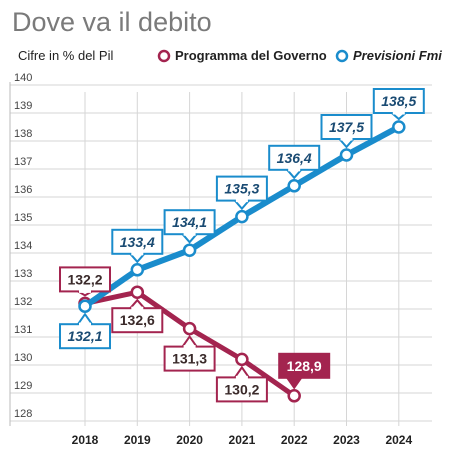  I want to click on svg-text: 131,3, so click(189, 359).